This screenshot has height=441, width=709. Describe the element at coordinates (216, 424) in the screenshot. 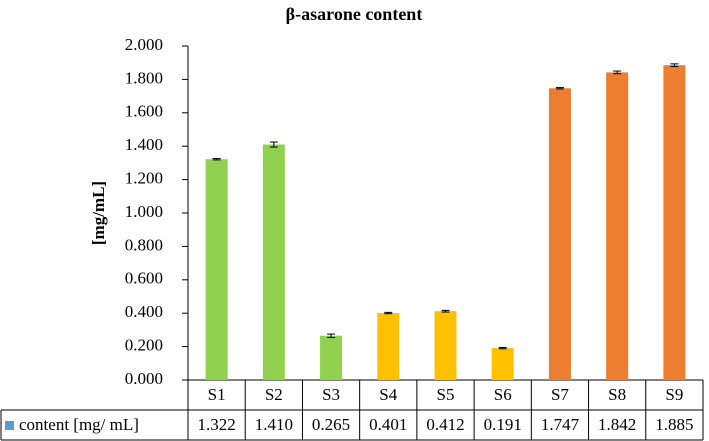

I see `value-label: 1.322` at that location.